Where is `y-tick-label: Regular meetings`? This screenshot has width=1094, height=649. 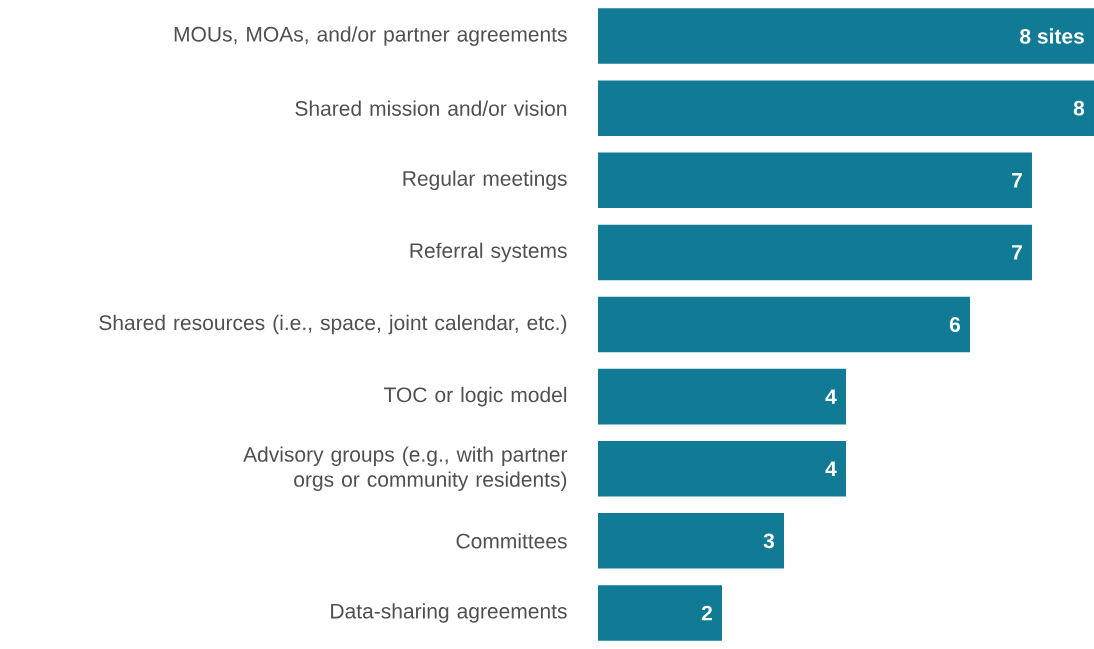 y-tick-label: Regular meetings is located at coordinates (485, 180).